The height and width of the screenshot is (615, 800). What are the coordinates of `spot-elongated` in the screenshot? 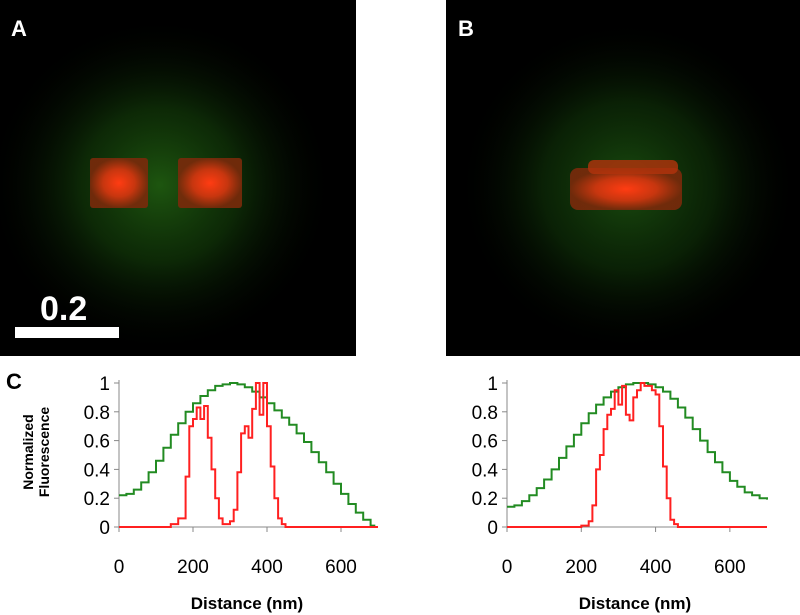 It's located at (626, 189).